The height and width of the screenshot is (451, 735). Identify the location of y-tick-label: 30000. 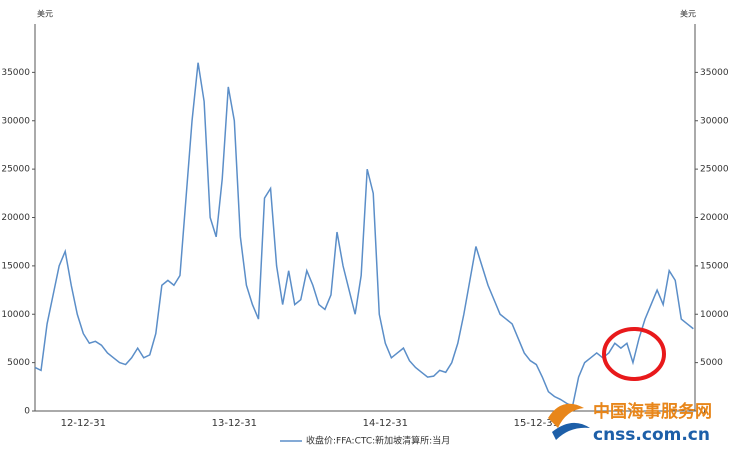
(15, 121).